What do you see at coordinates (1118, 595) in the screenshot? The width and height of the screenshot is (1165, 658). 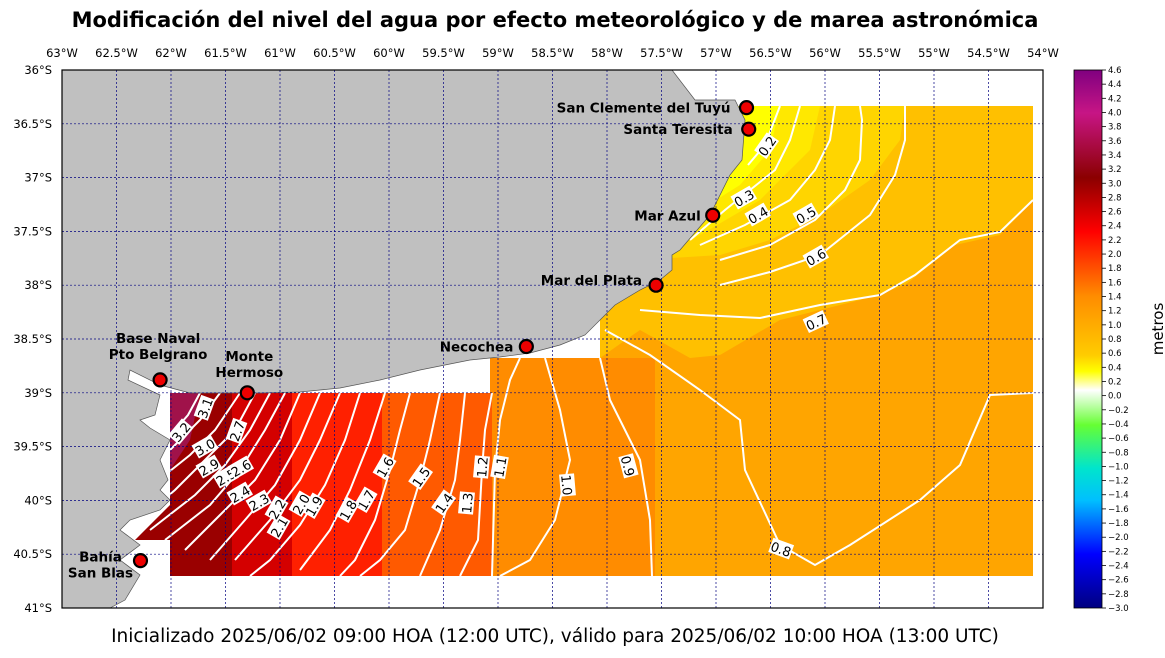 I see `colorbar-tick-label: −2.8` at bounding box center [1118, 595].